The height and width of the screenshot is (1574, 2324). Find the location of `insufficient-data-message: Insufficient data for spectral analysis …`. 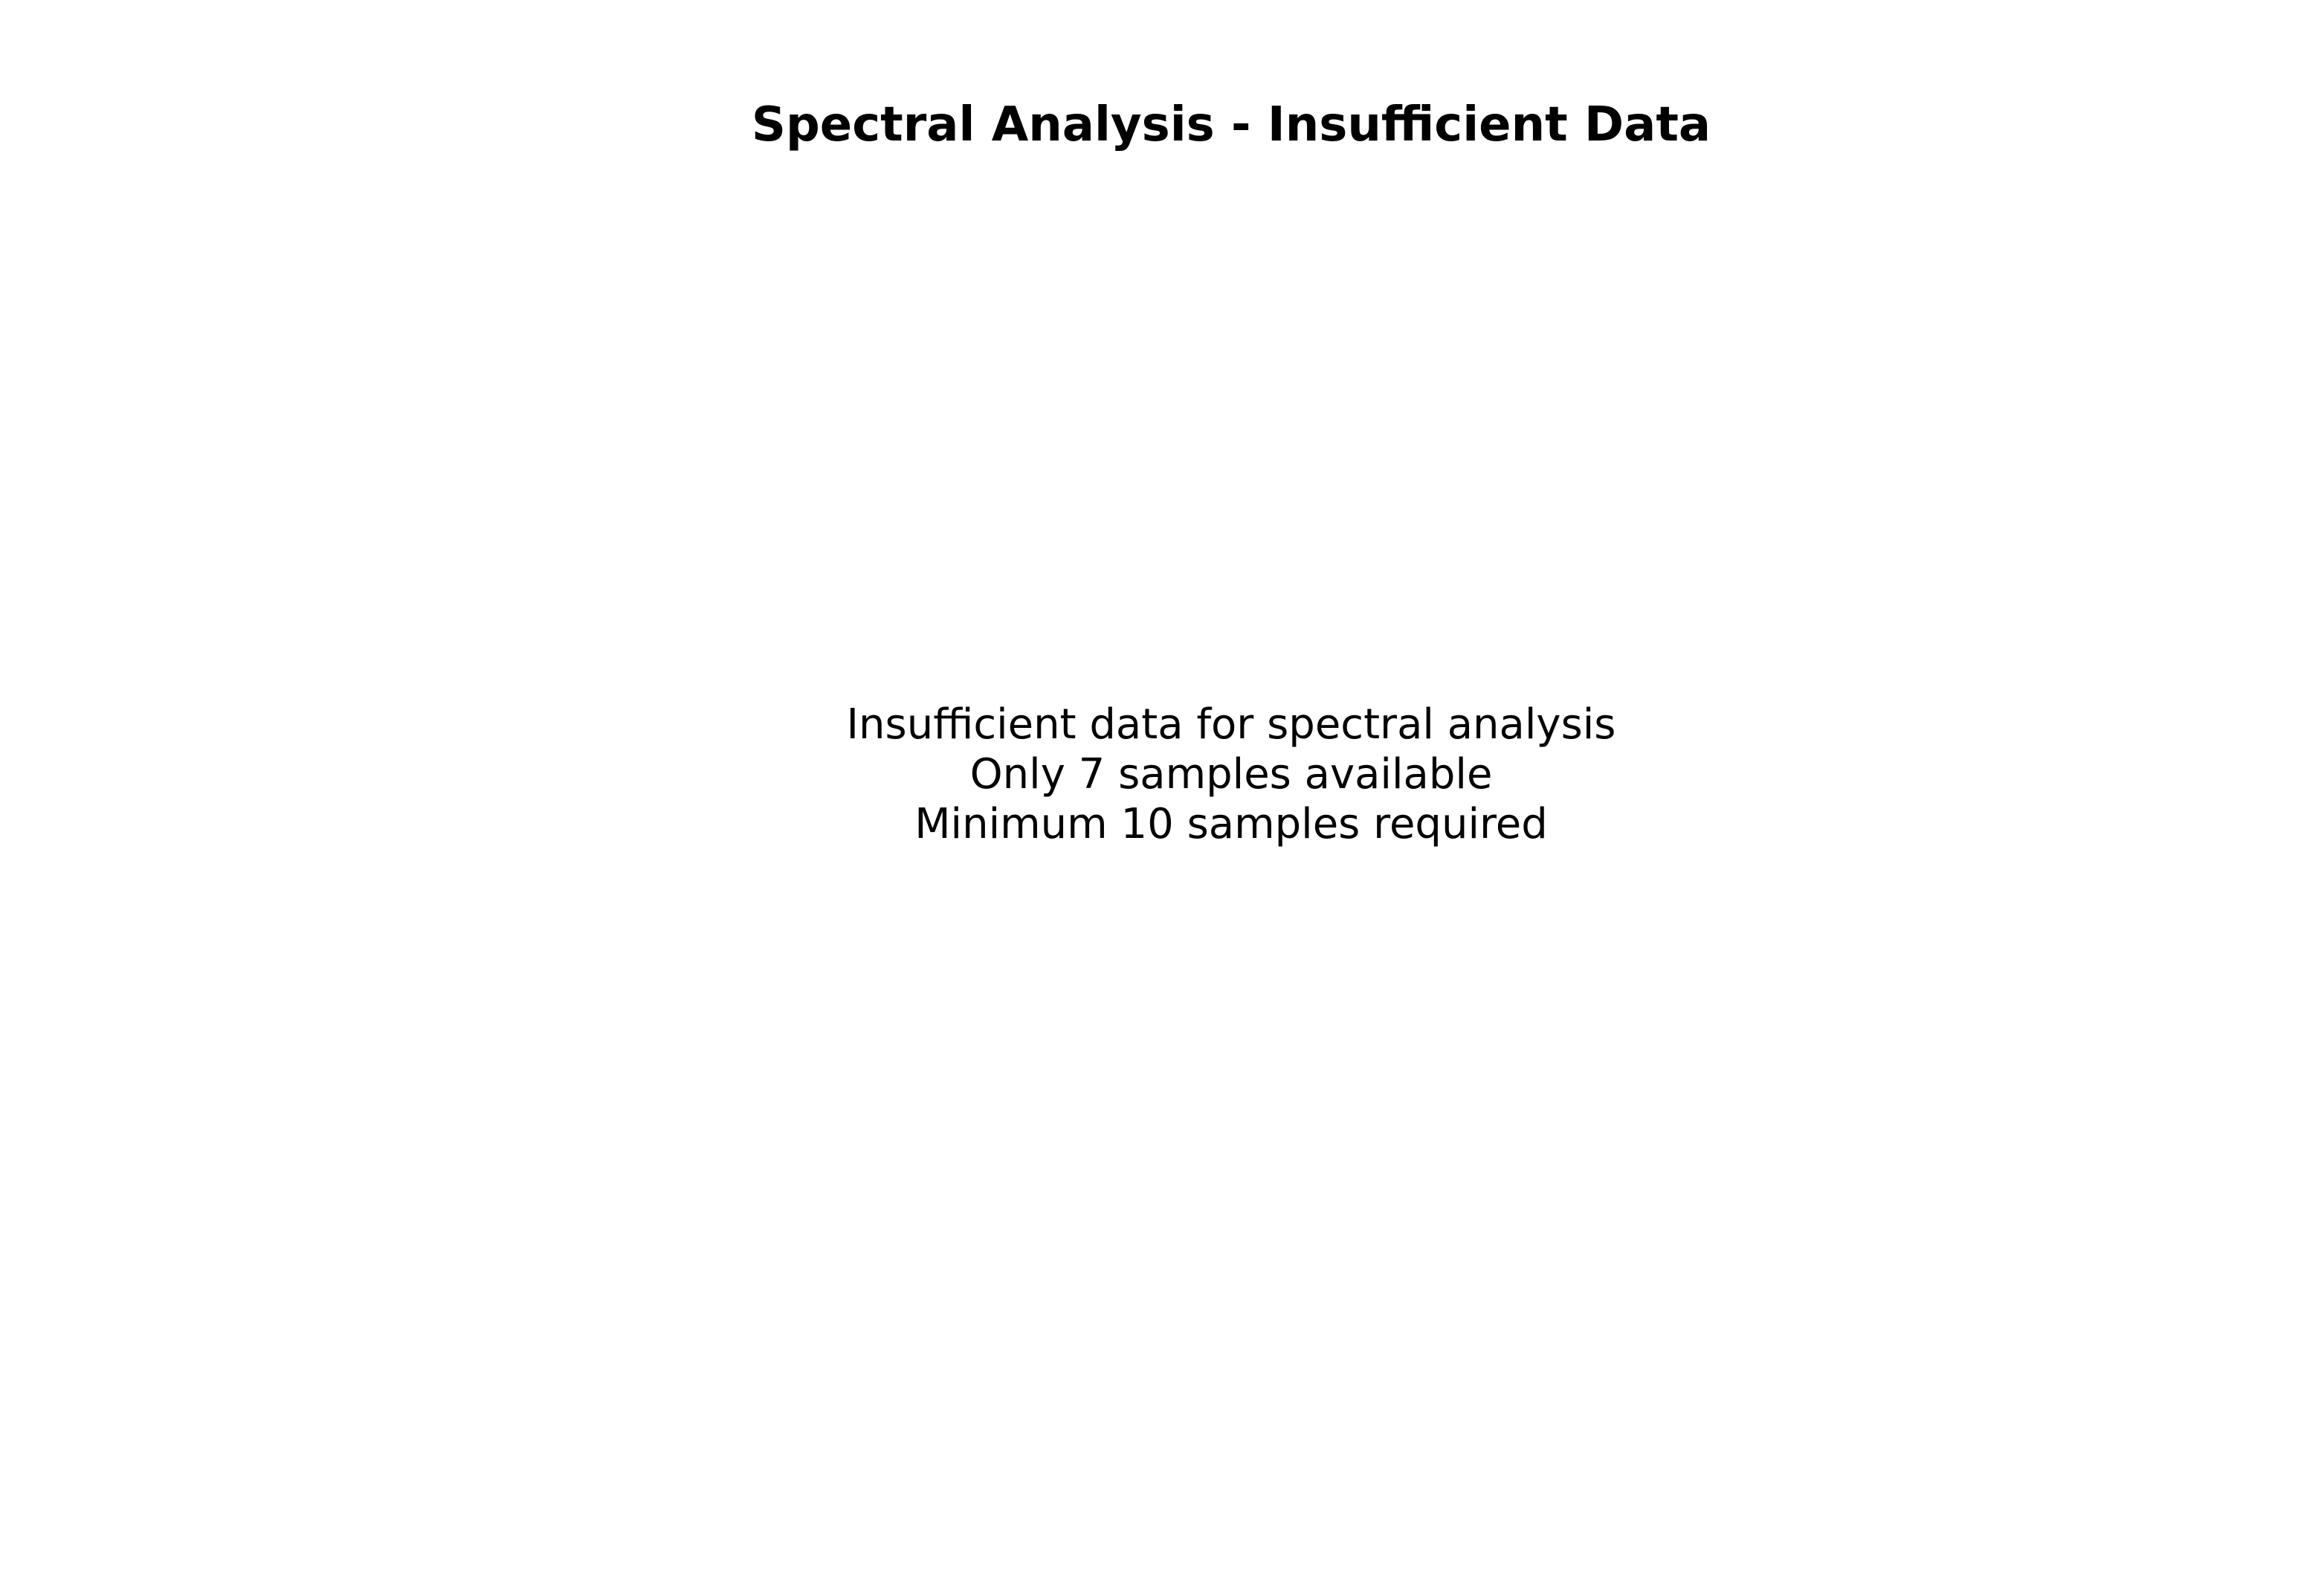

insufficient-data-message: Insufficient data for spectral analysis … is located at coordinates (1162, 774).